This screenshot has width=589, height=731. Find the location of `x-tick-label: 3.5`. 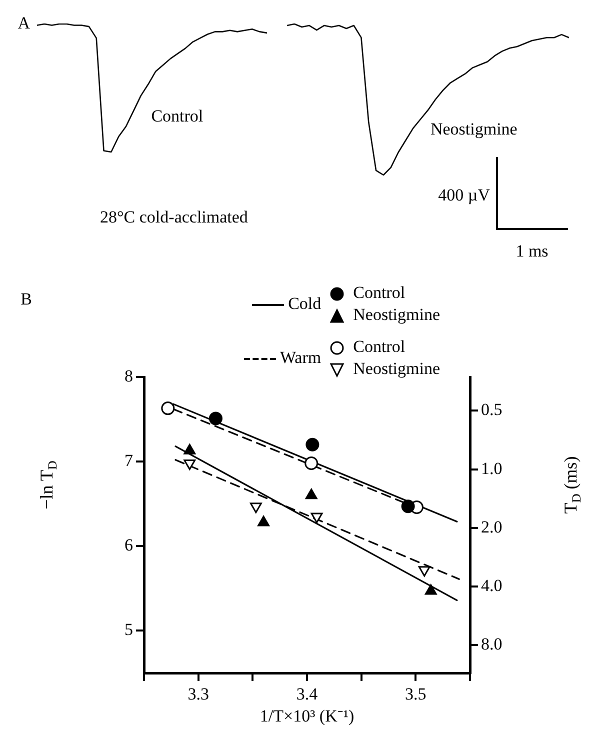

x-tick-label: 3.5 is located at coordinates (415, 694).